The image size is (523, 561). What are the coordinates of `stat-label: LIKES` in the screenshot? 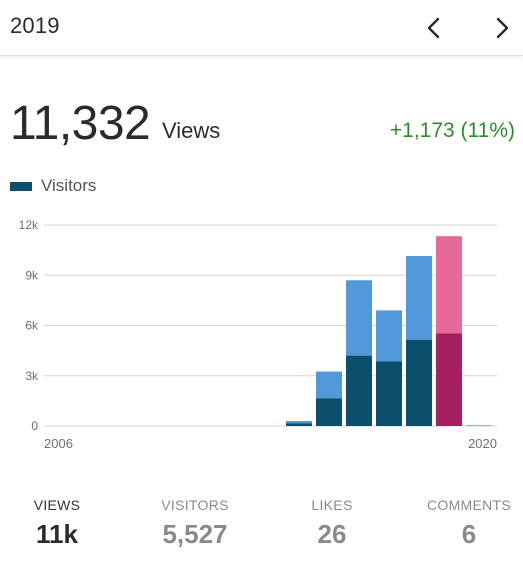 It's located at (332, 505).